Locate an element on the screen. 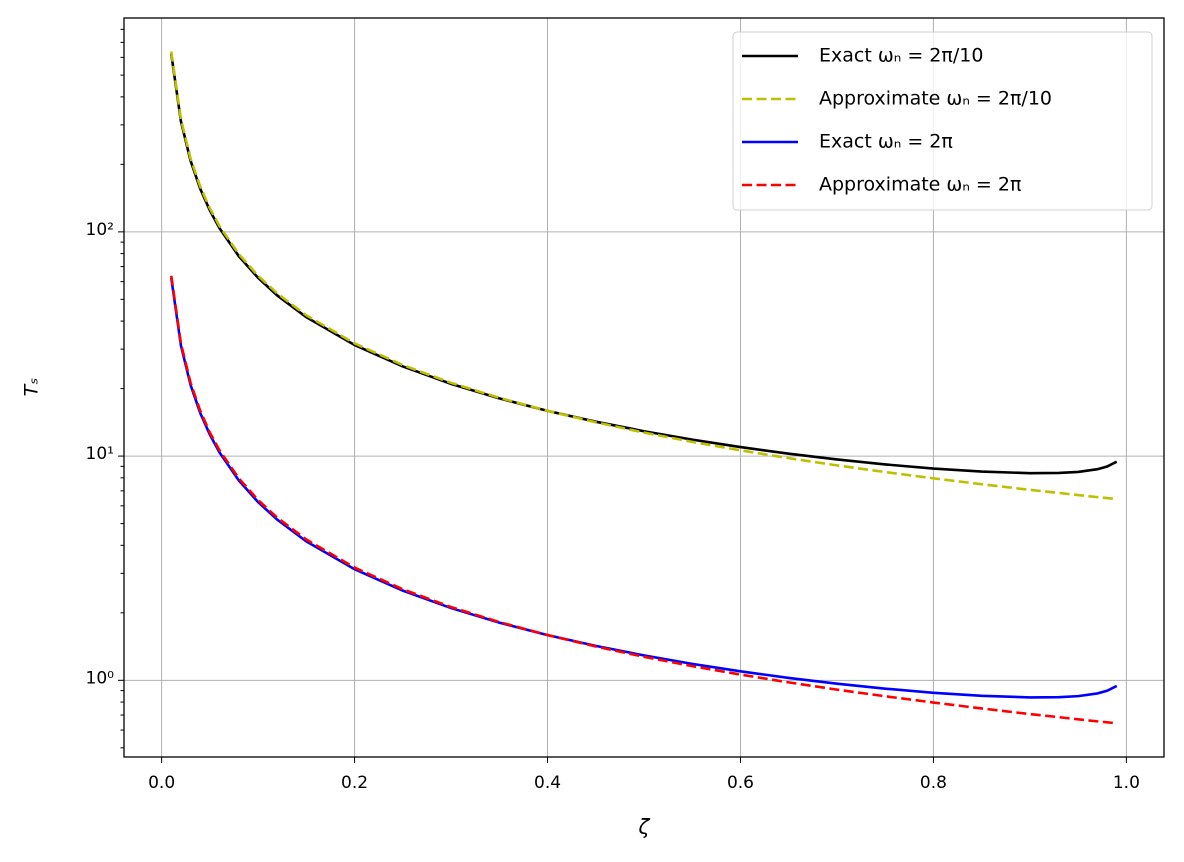 The width and height of the screenshot is (1184, 862). x-tick-label: 0.0 is located at coordinates (161, 783).